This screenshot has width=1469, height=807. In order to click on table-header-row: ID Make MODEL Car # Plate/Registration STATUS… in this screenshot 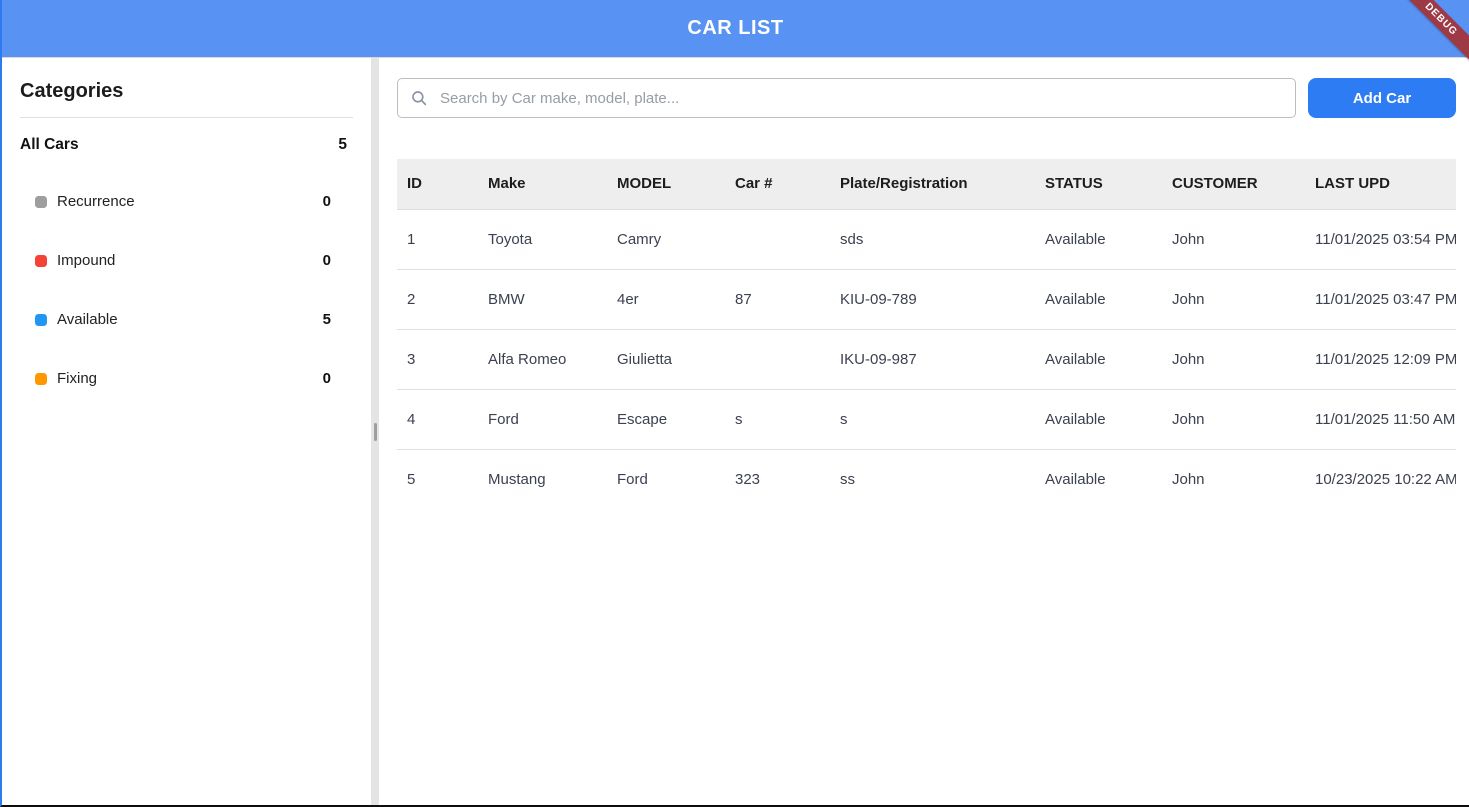, I will do `click(926, 184)`.